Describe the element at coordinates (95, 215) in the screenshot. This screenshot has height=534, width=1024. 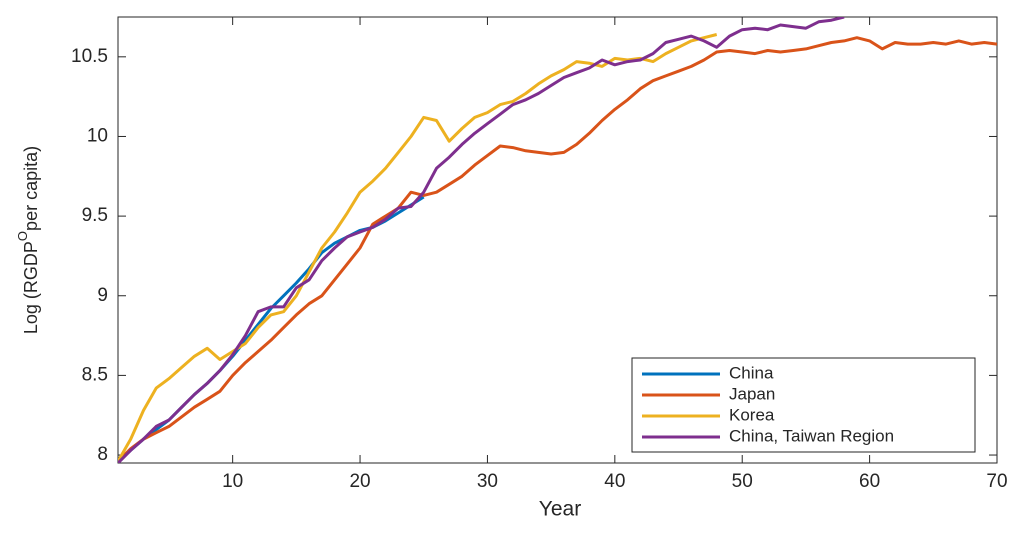
I see `y-tick-label: 9.5` at that location.